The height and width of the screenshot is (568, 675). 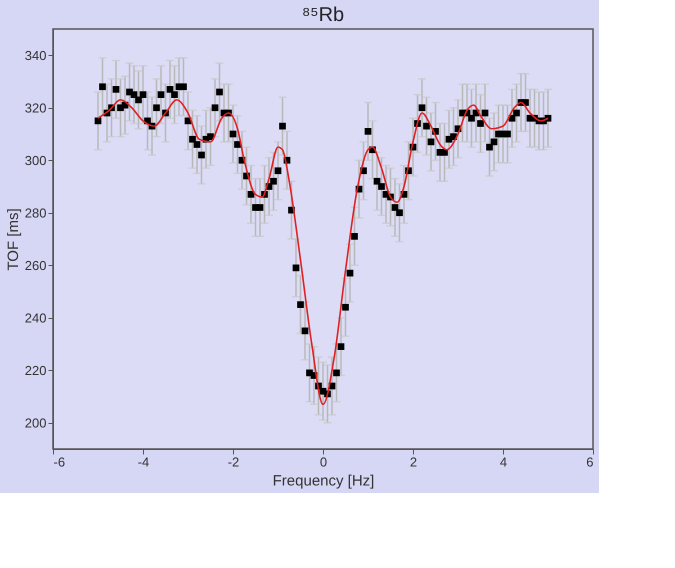 I want to click on x-tick-label: 6, so click(x=590, y=462).